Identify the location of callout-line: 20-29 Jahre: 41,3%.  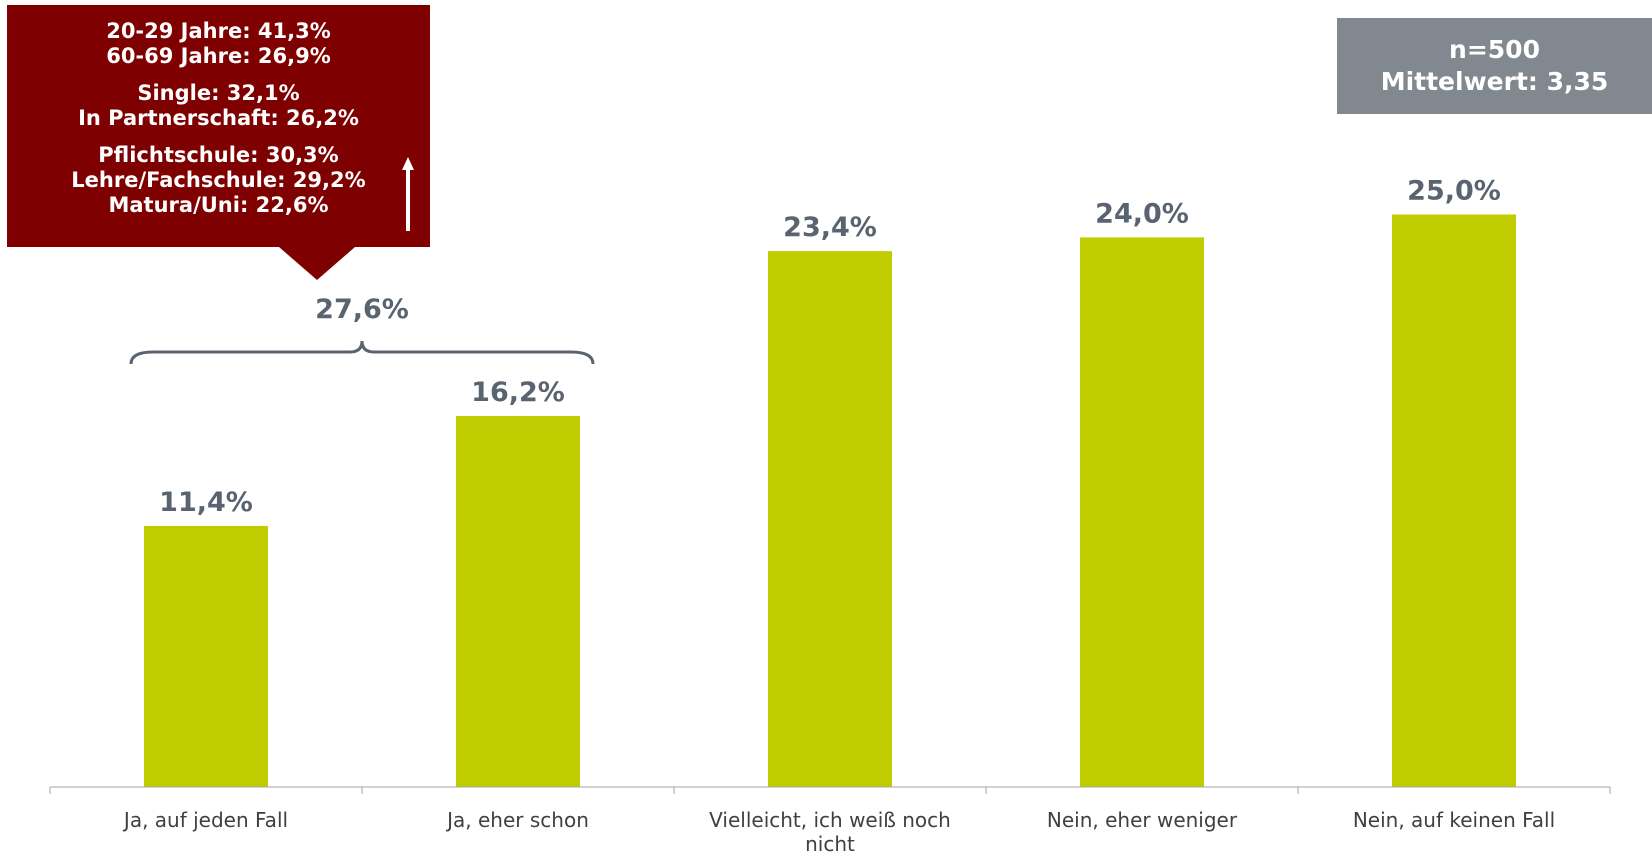
(218, 31).